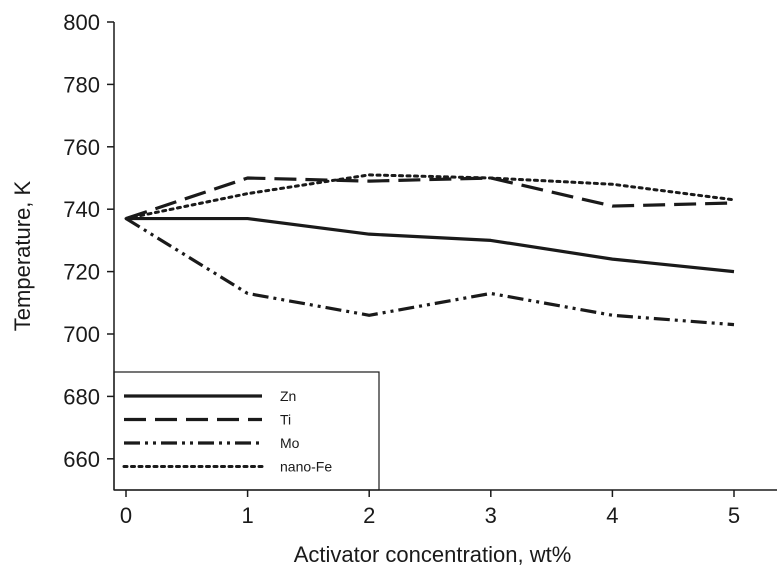 This screenshot has height=570, width=777. Describe the element at coordinates (430, 245) in the screenshot. I see `series-line-zn` at that location.